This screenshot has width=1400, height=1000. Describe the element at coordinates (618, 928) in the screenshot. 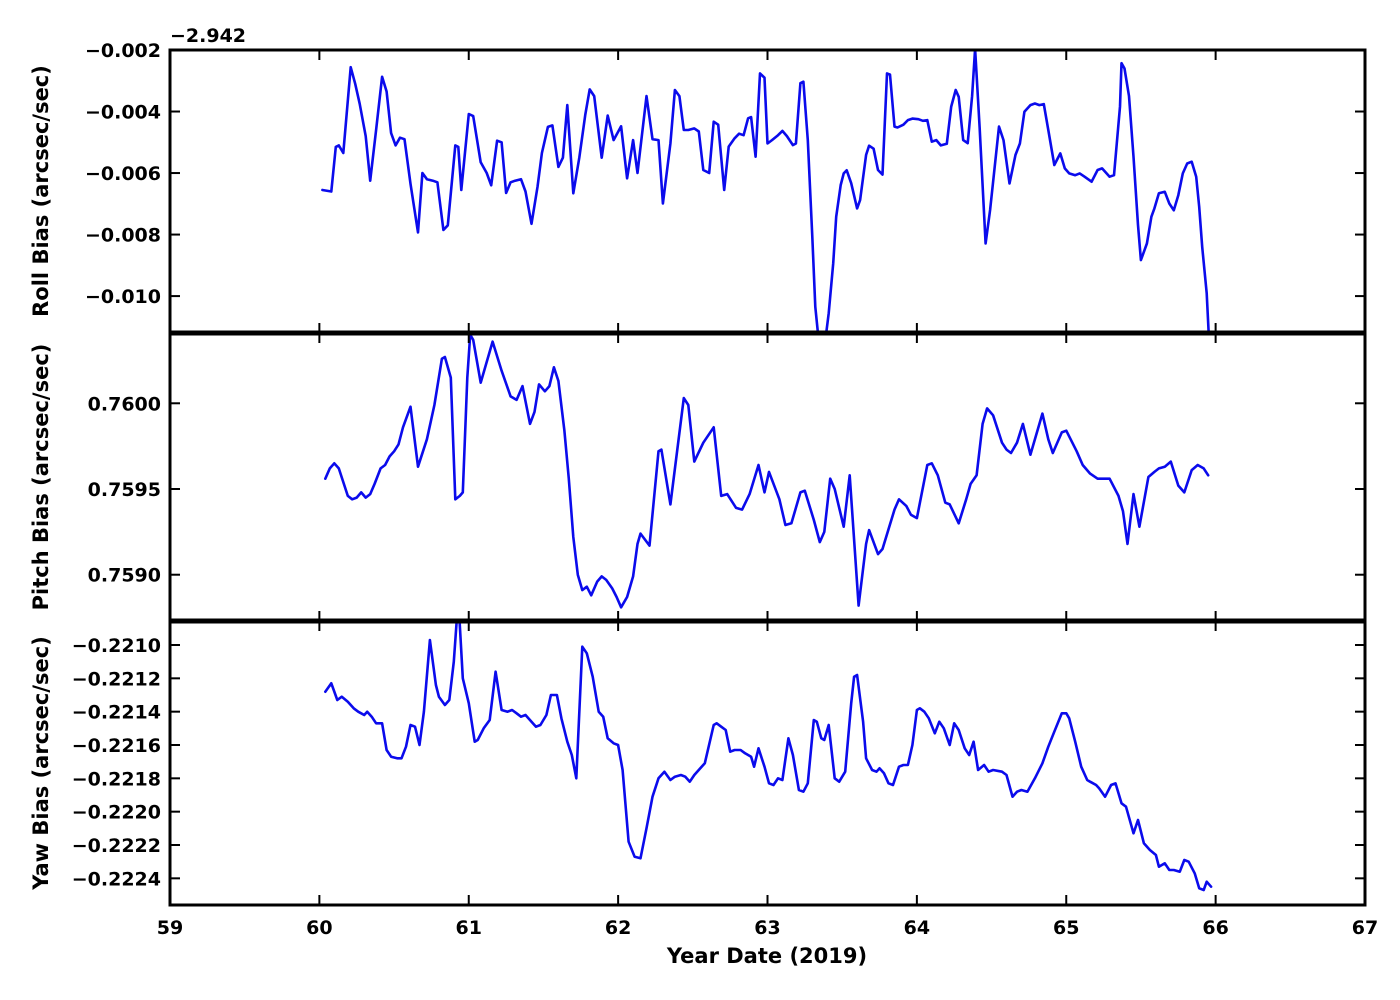

I see `x-tick-label: 62` at that location.